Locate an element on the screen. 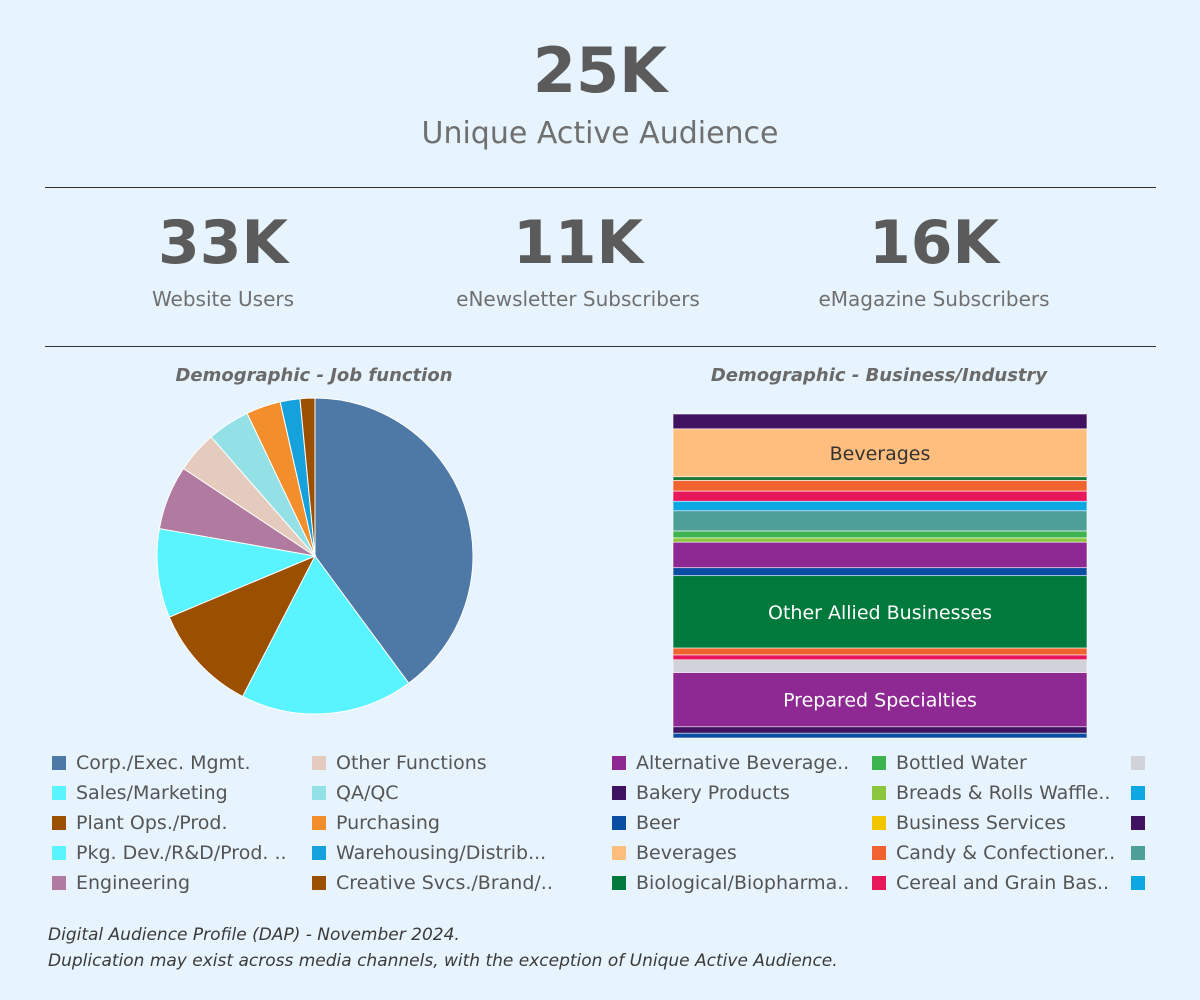 Image resolution: width=1200 pixels, height=1000 pixels. legend-item: Engineering is located at coordinates (179, 883).